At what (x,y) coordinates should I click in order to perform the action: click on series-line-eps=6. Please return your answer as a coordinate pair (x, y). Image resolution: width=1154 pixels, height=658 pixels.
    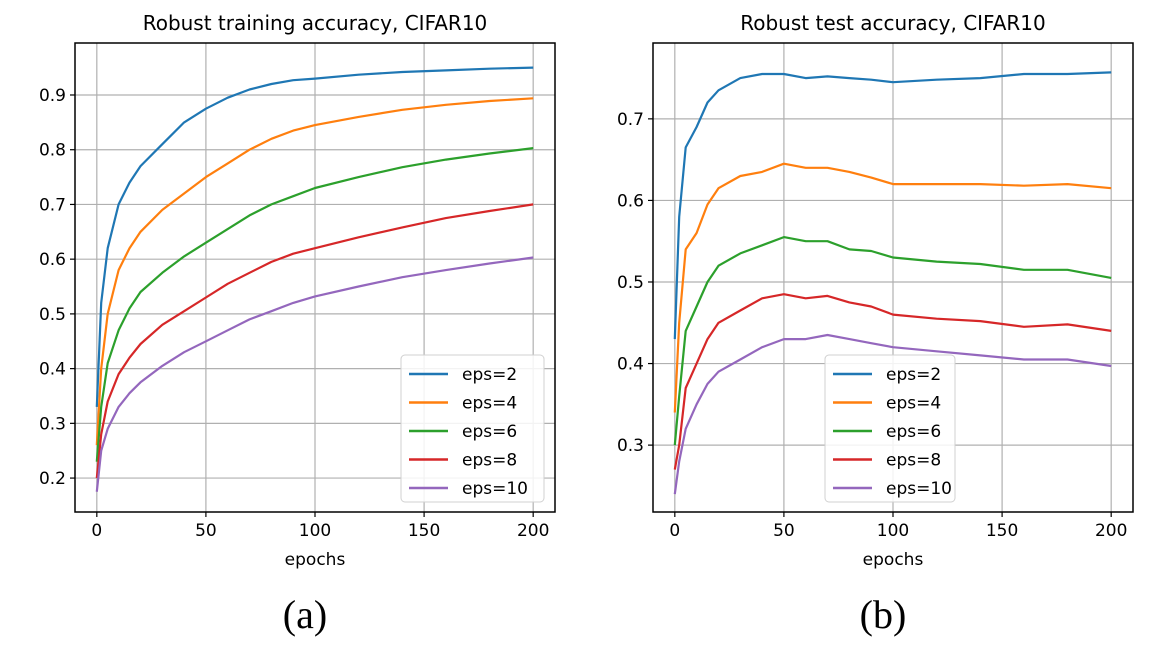
    Looking at the image, I should click on (892, 341).